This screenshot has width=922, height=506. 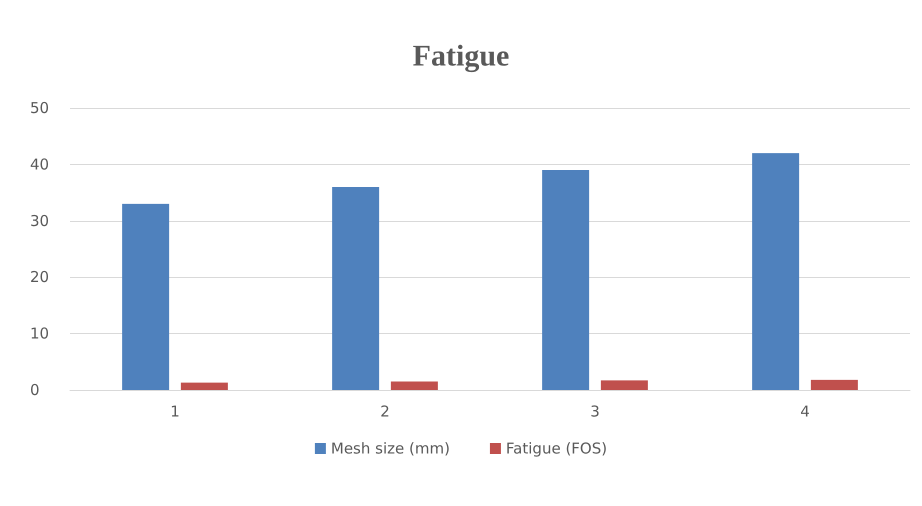 I want to click on x-tick-label: 2, so click(x=385, y=411).